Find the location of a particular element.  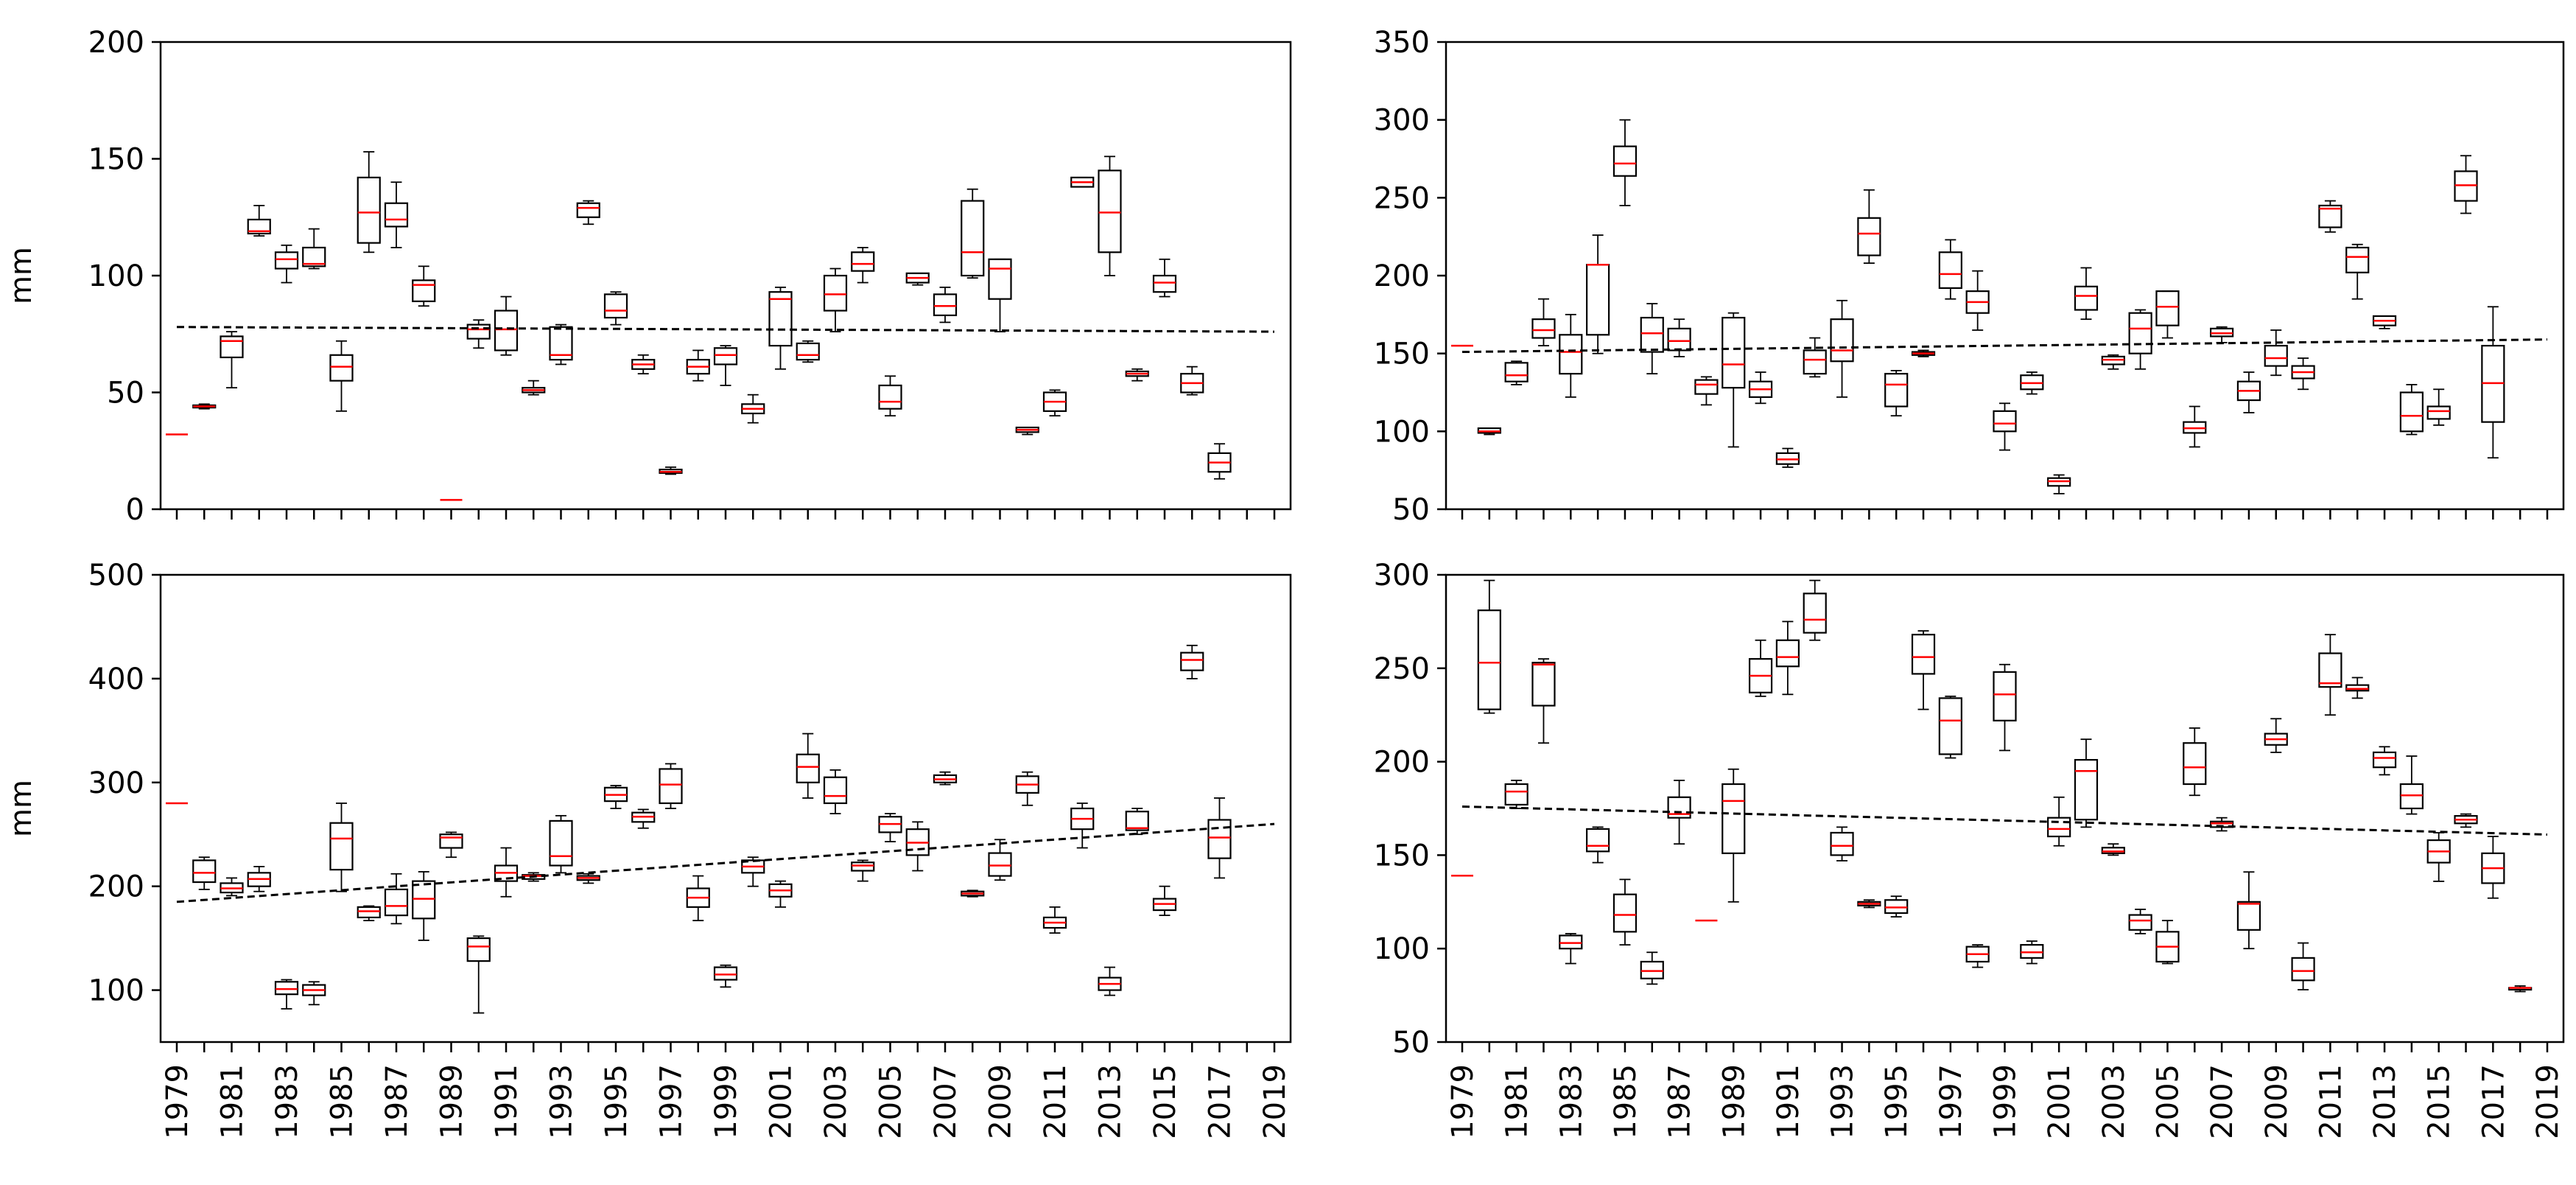

x-tick-label: 2009 is located at coordinates (2277, 1101).